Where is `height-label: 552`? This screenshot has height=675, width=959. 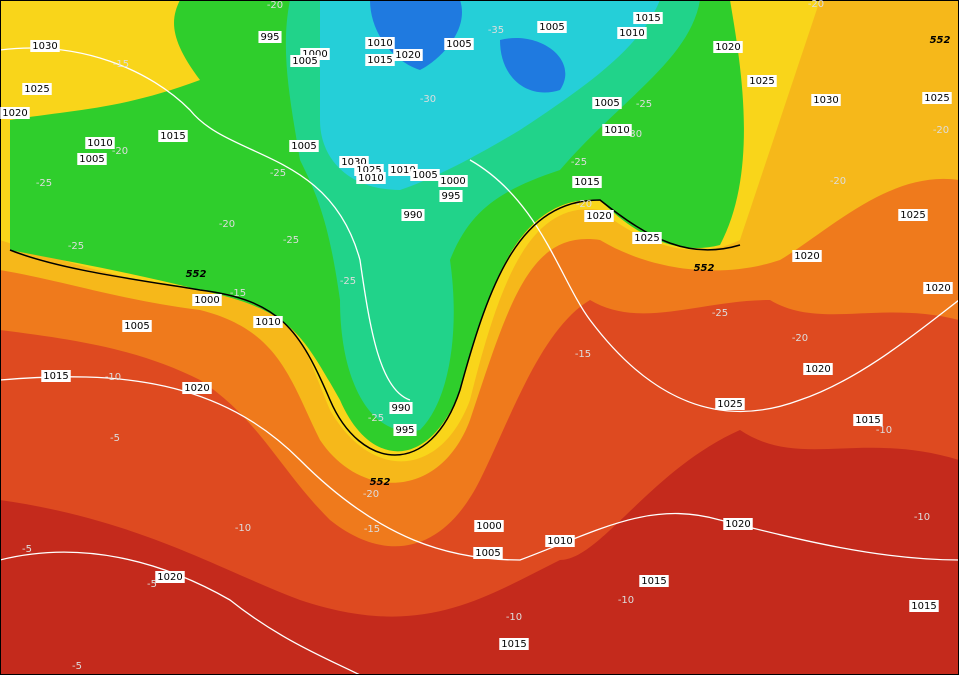 height-label: 552 is located at coordinates (704, 268).